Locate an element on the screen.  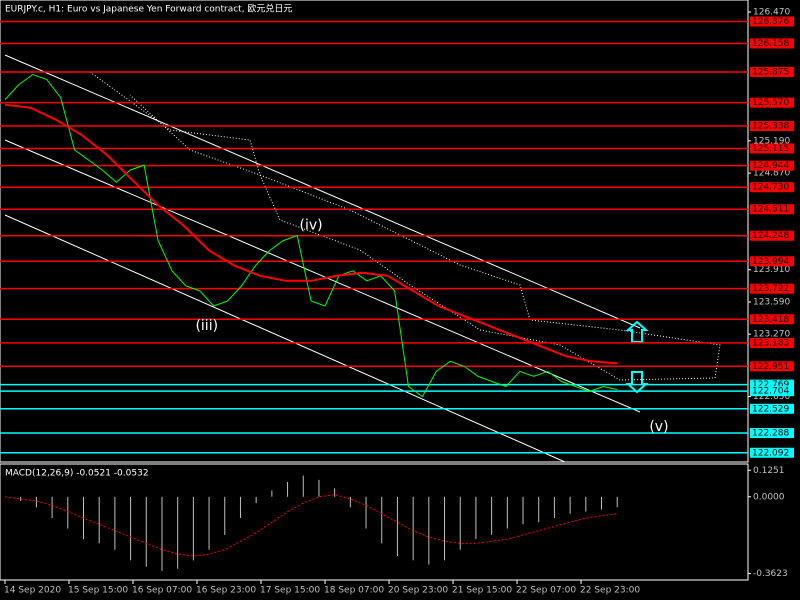
y-tick-label: 123.590 is located at coordinates (771, 302).